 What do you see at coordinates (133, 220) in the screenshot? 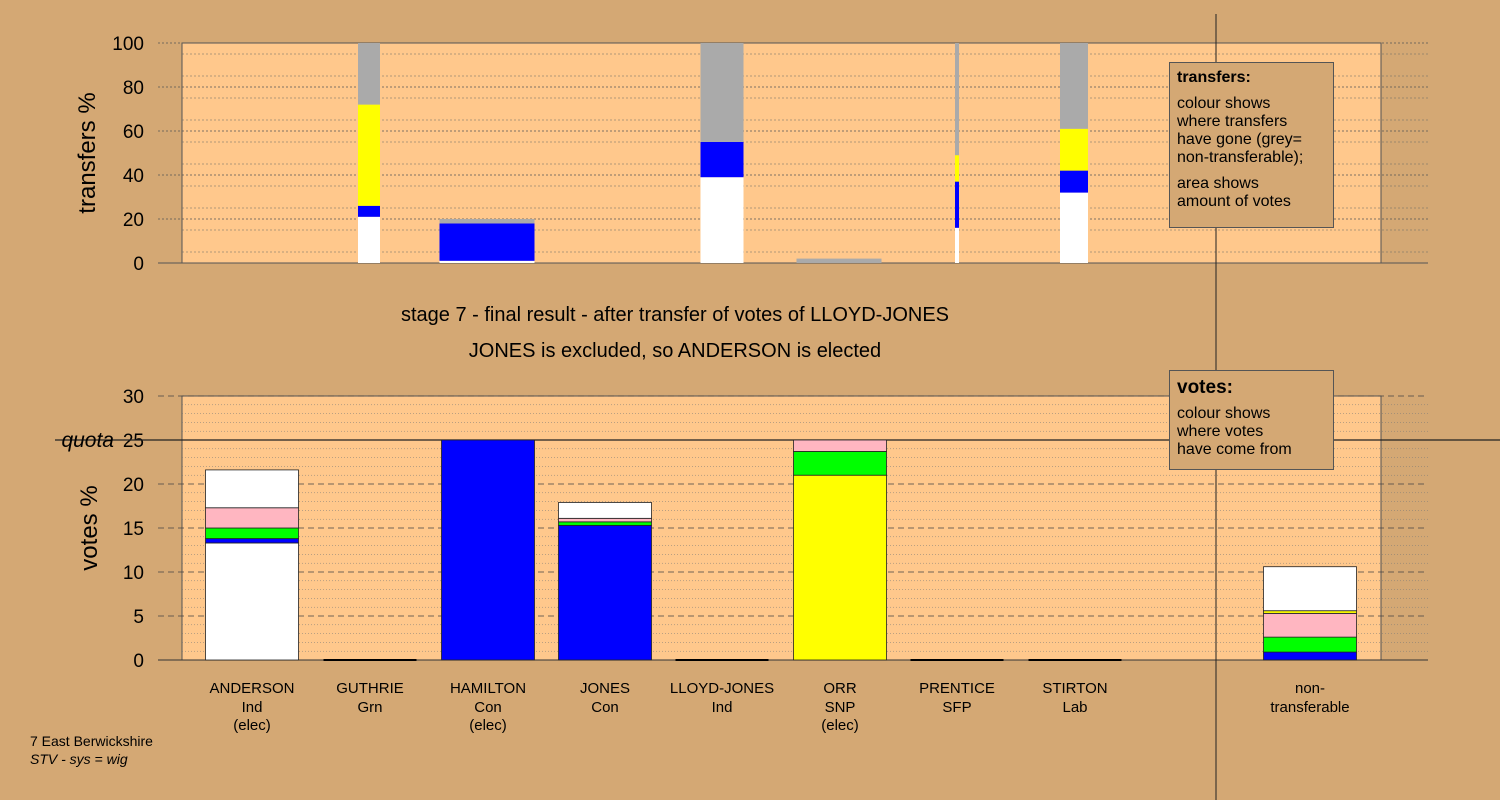
I see `transfers-tick-label: 20` at bounding box center [133, 220].